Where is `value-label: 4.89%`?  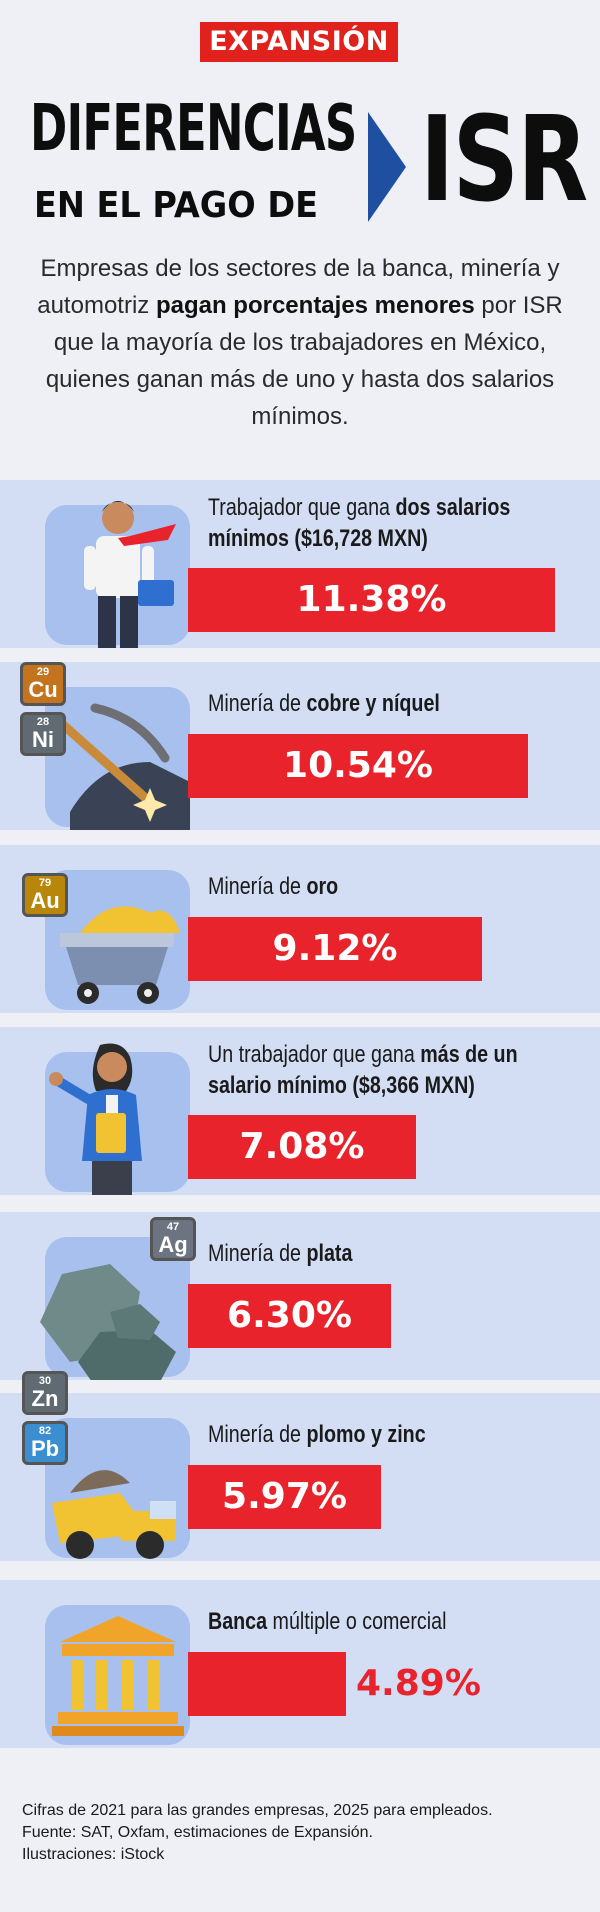
value-label: 4.89% is located at coordinates (418, 1683).